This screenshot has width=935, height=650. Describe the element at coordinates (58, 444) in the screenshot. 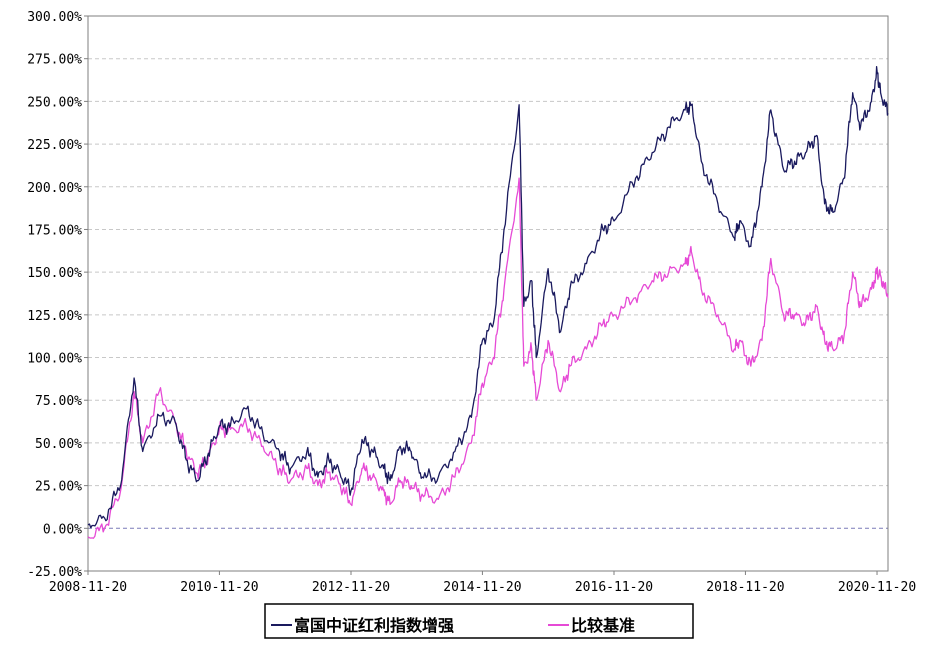

I see `y-tick-label: 50.00%` at that location.